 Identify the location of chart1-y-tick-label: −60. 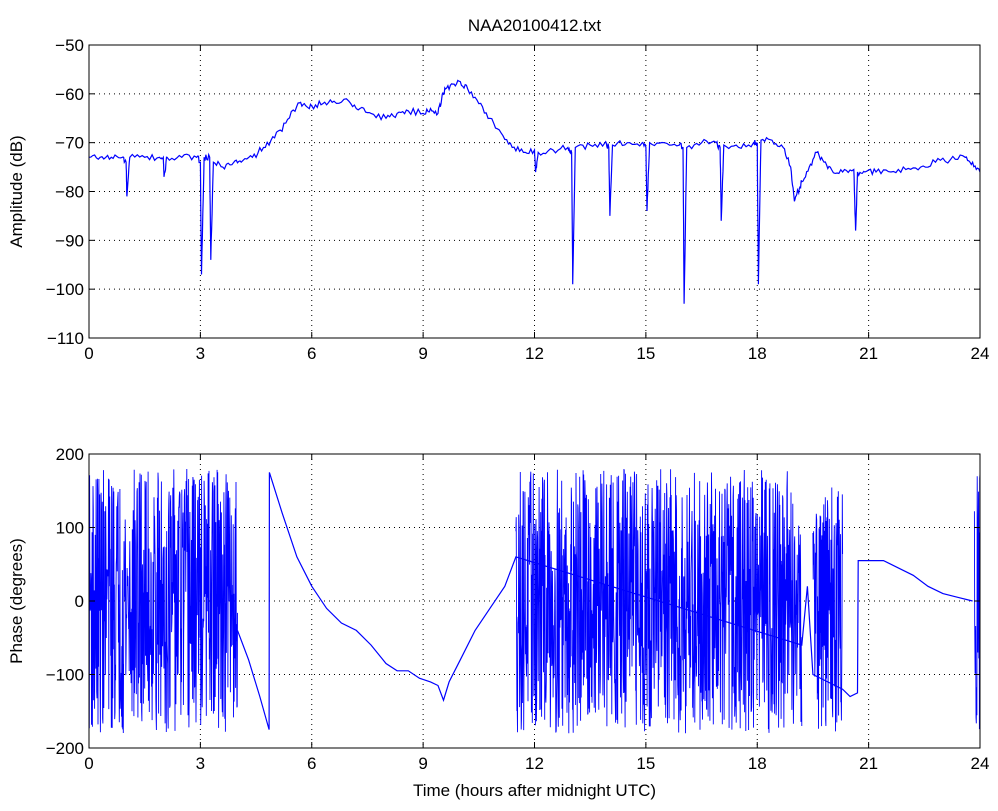
(69, 94).